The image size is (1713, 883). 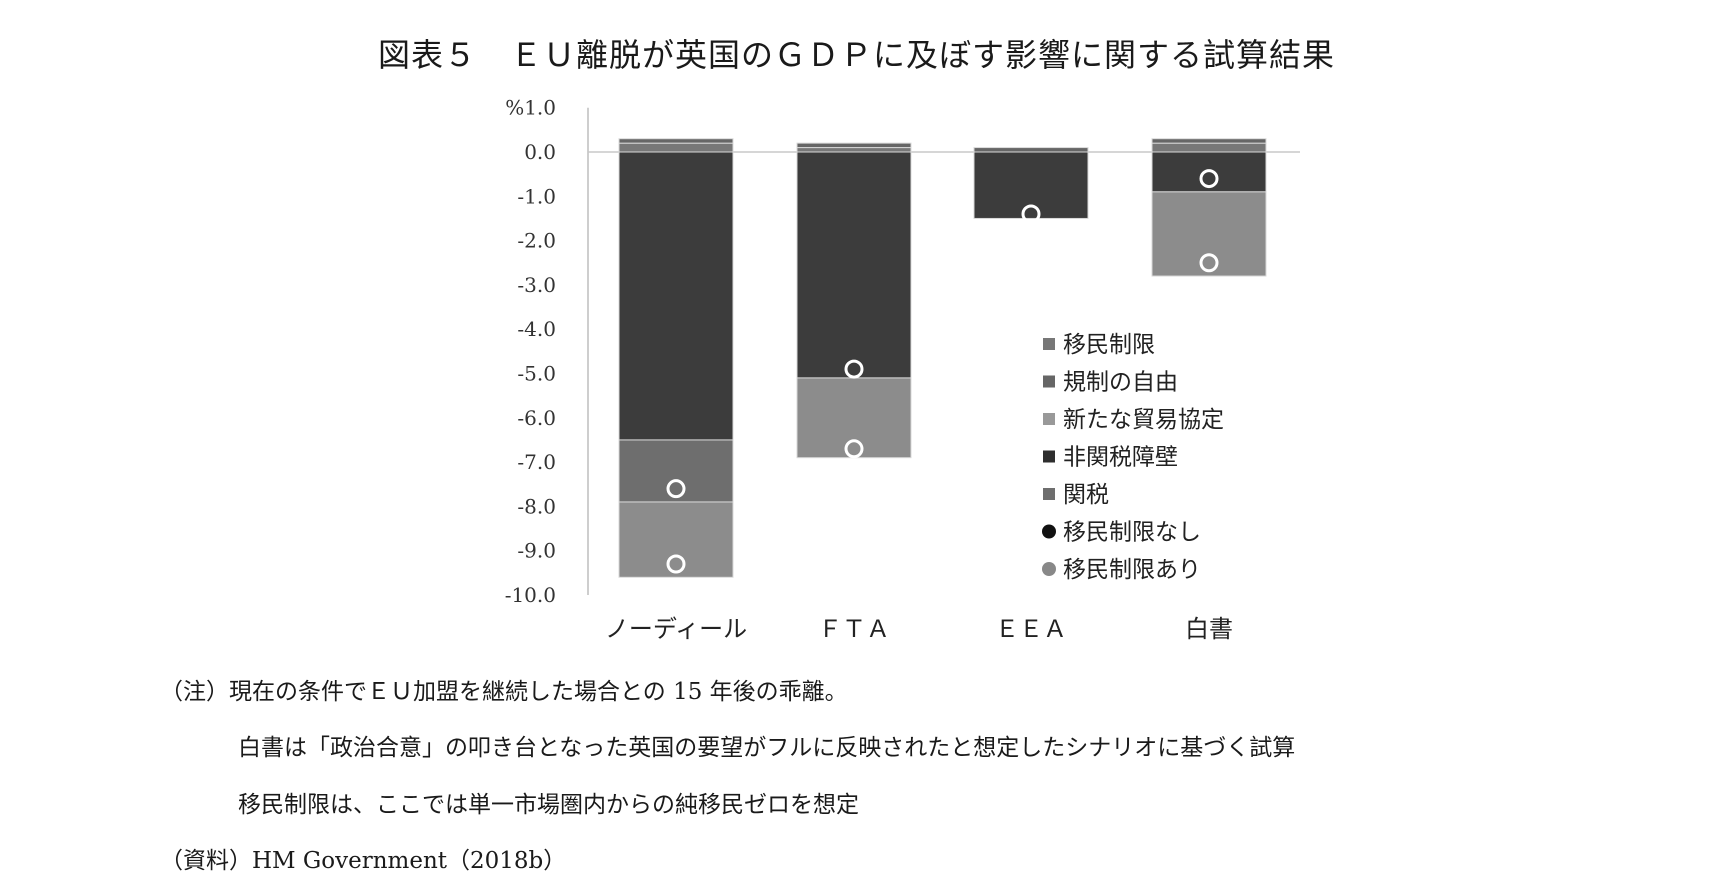 What do you see at coordinates (1120, 383) in the screenshot?
I see `legend-label: 規制の自由` at bounding box center [1120, 383].